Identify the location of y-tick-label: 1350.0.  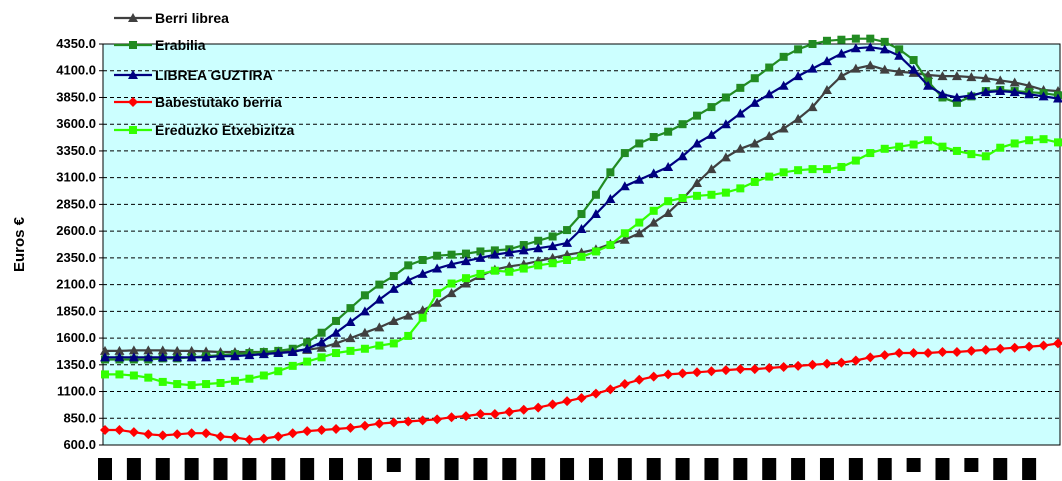
(76, 364).